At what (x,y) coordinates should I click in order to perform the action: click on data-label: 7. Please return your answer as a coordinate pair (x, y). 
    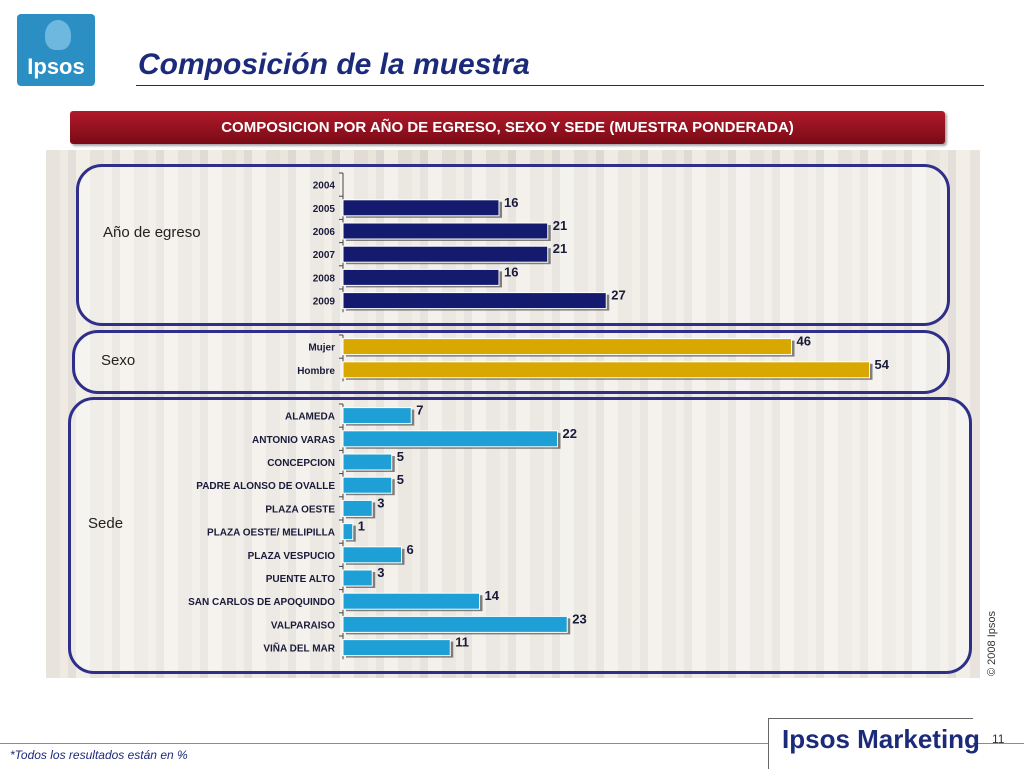
    Looking at the image, I should click on (419, 410).